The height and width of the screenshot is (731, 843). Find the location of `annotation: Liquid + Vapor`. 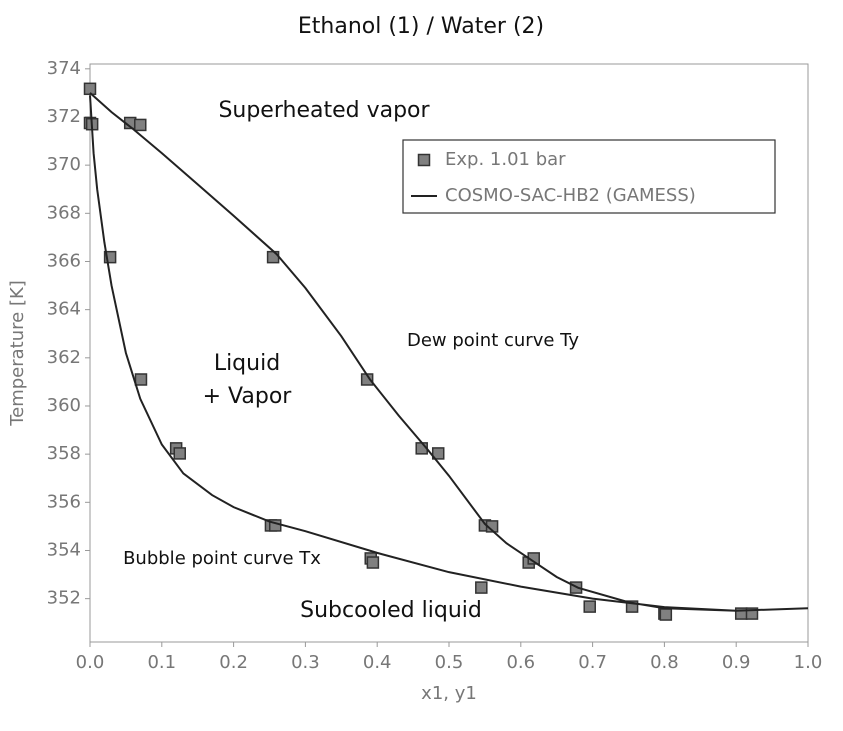

annotation: Liquid + Vapor is located at coordinates (247, 380).